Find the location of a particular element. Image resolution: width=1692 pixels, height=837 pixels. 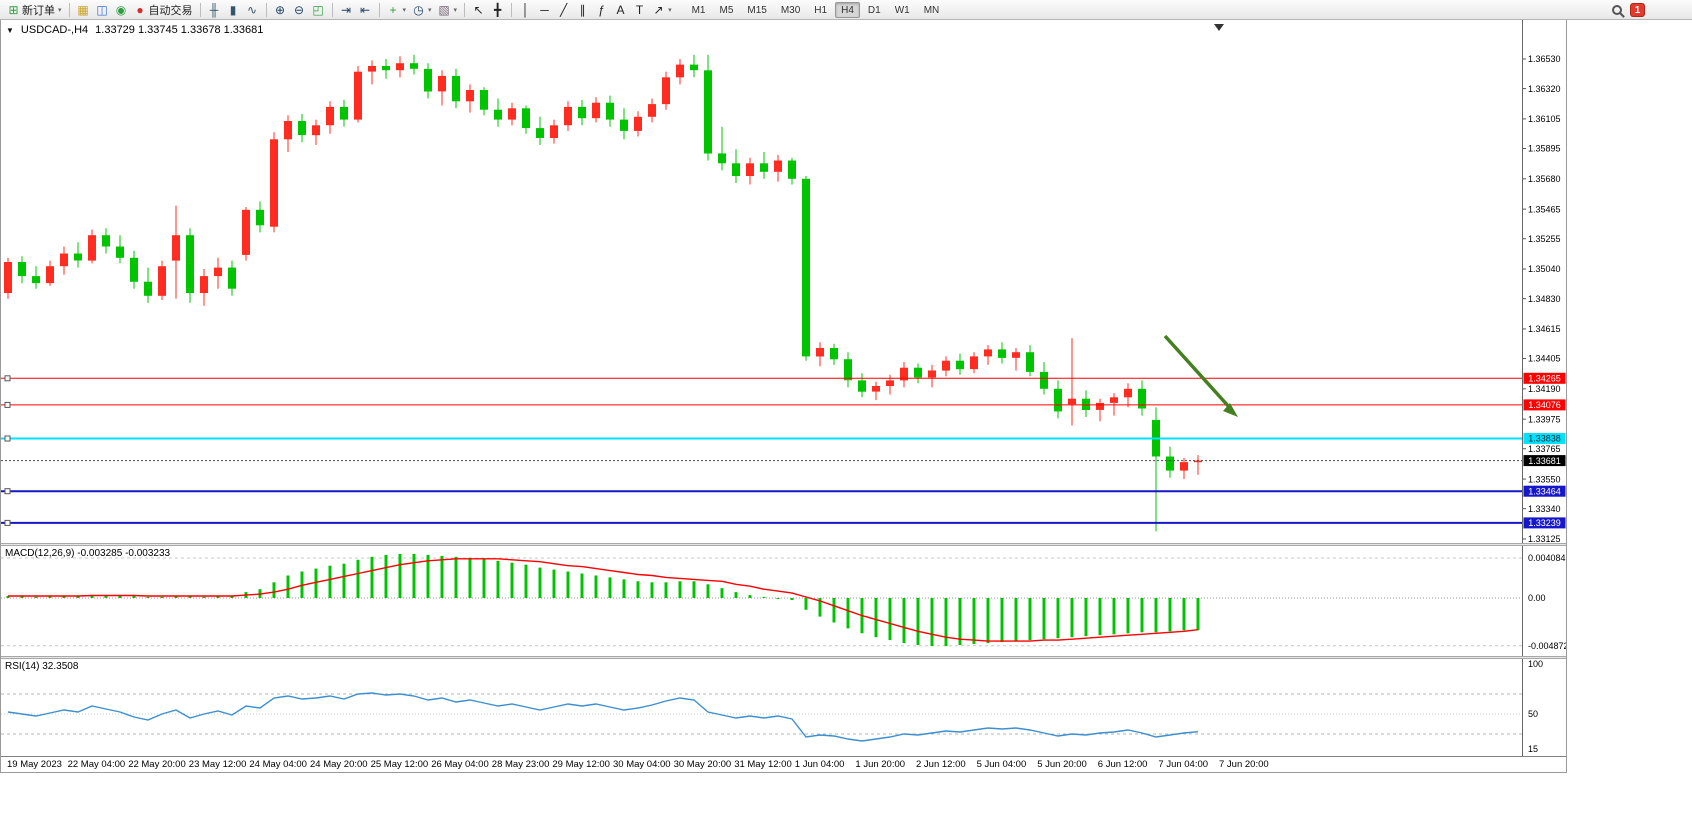

horizontal-line-icon: ─ is located at coordinates (544, 9).